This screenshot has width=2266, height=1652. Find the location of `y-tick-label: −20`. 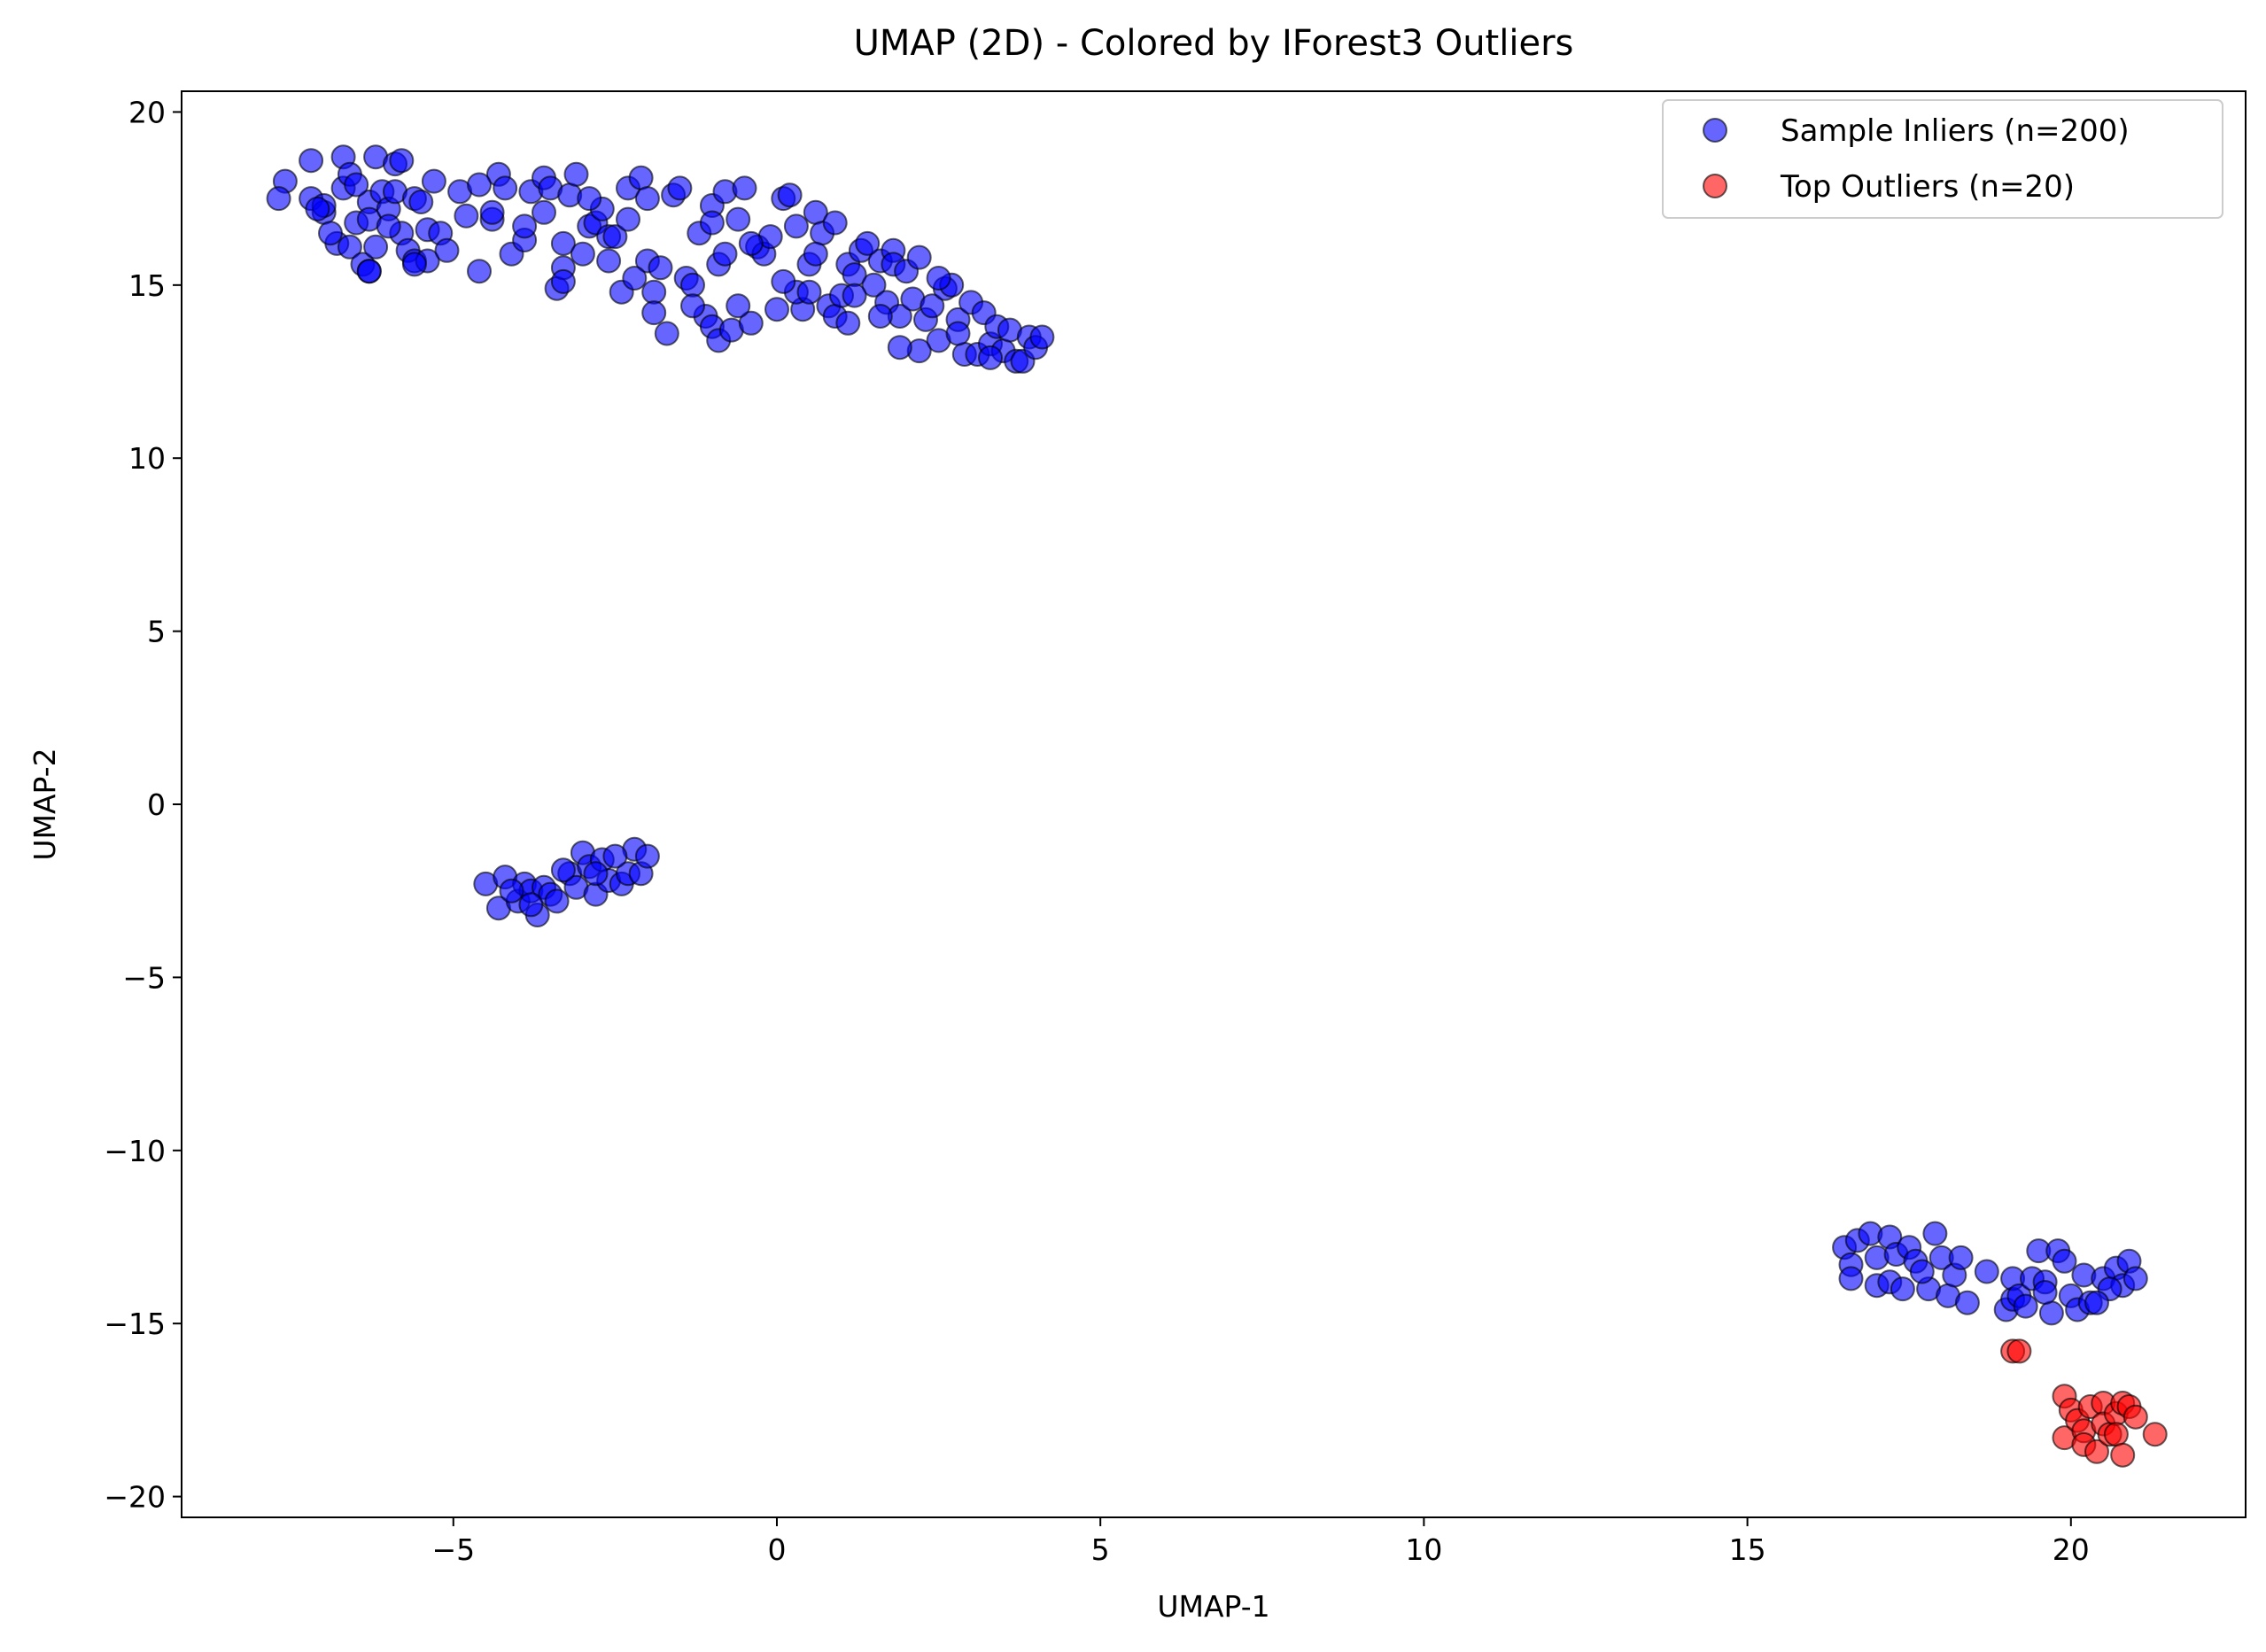

y-tick-label: −20 is located at coordinates (135, 1497).